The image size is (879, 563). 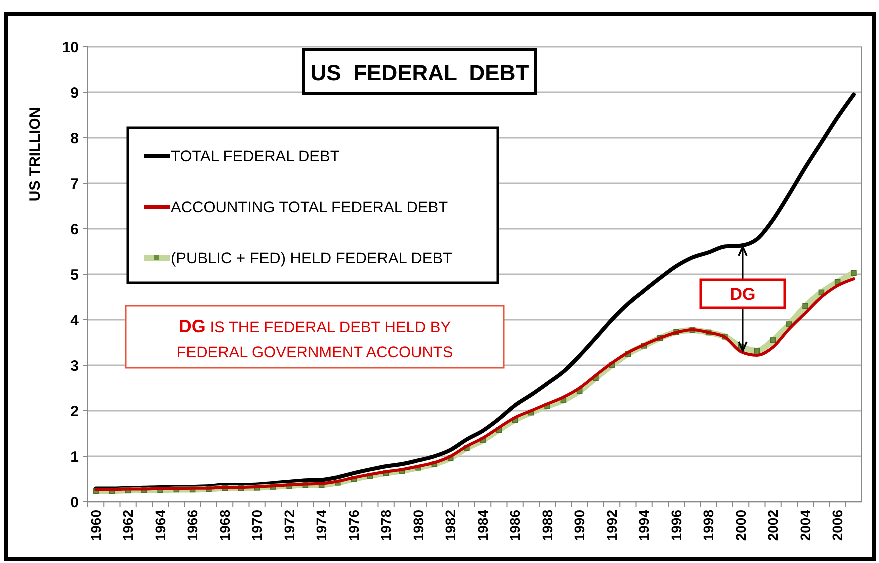 I want to click on x-tick-label: 1992, so click(x=612, y=526).